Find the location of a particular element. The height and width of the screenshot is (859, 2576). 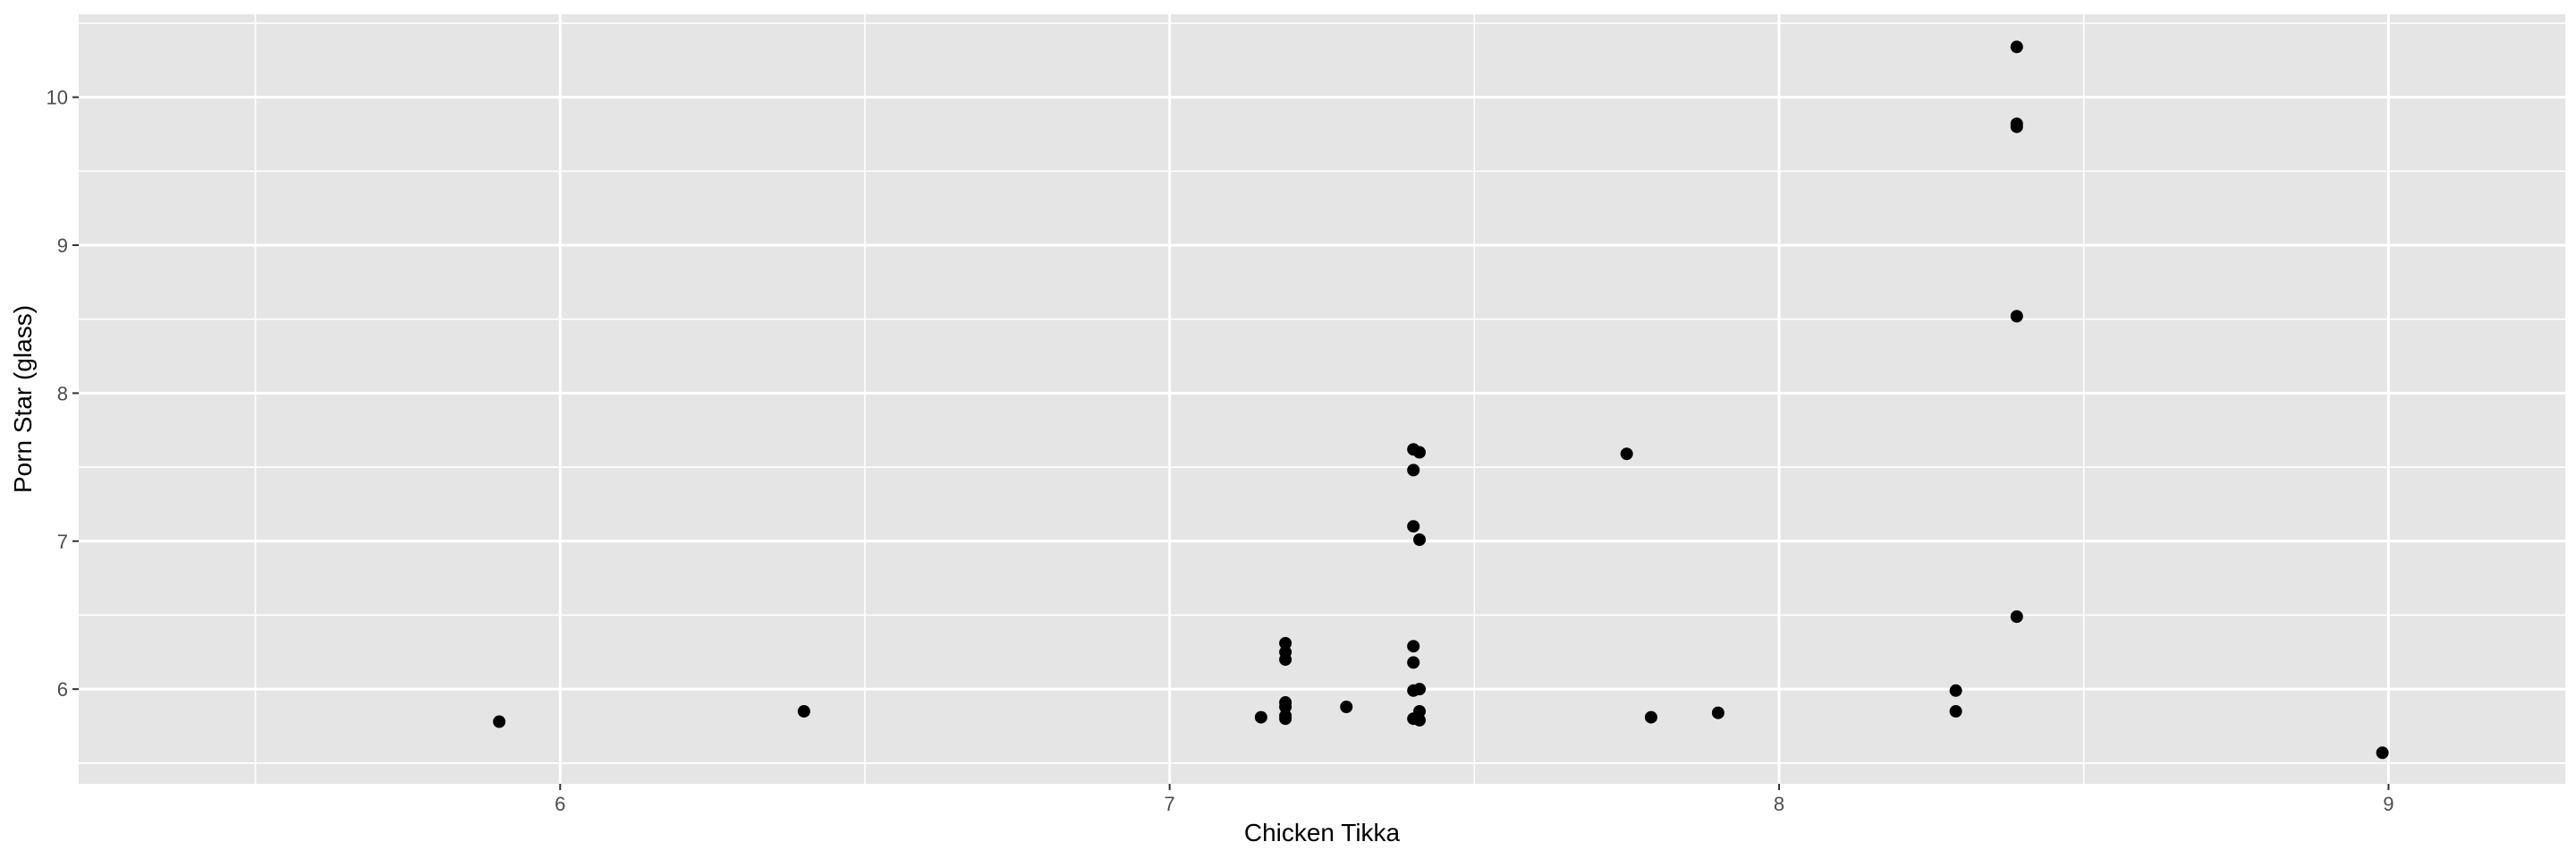

x-axis-title: Chicken Tikka is located at coordinates (1322, 832).